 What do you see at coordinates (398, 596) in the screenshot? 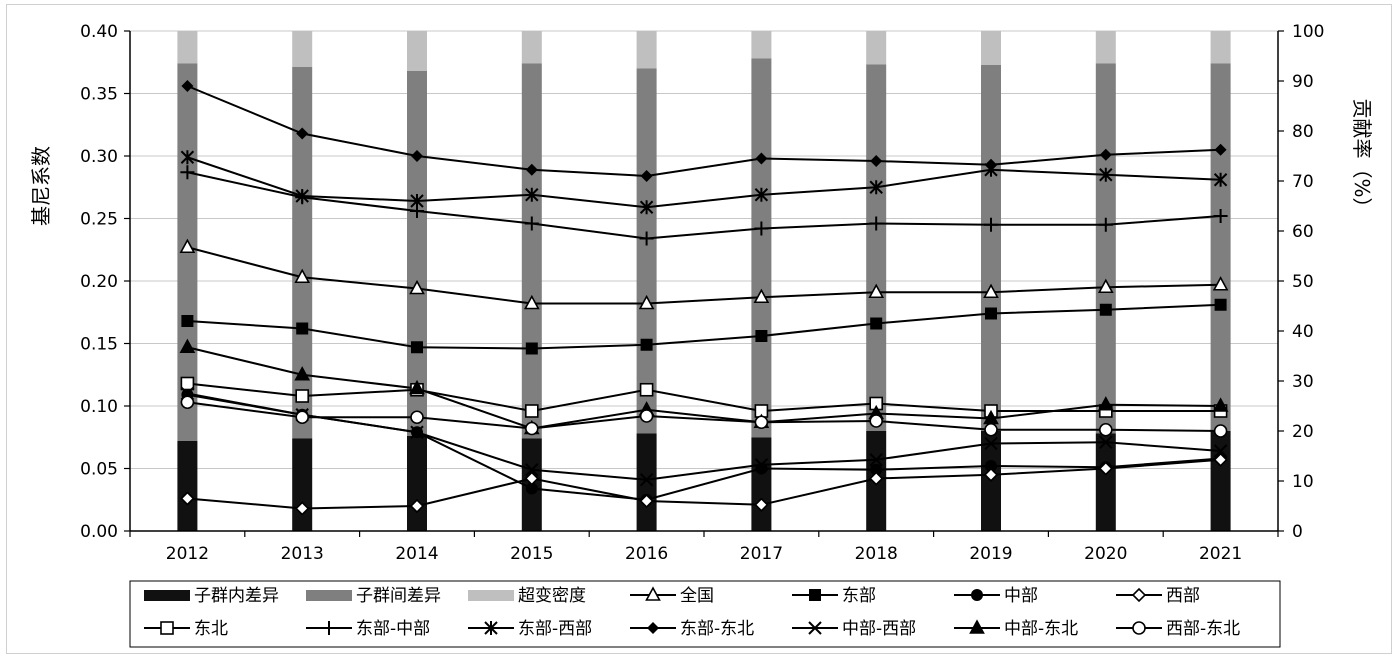
I see `legend-label: 子群间差异` at bounding box center [398, 596].